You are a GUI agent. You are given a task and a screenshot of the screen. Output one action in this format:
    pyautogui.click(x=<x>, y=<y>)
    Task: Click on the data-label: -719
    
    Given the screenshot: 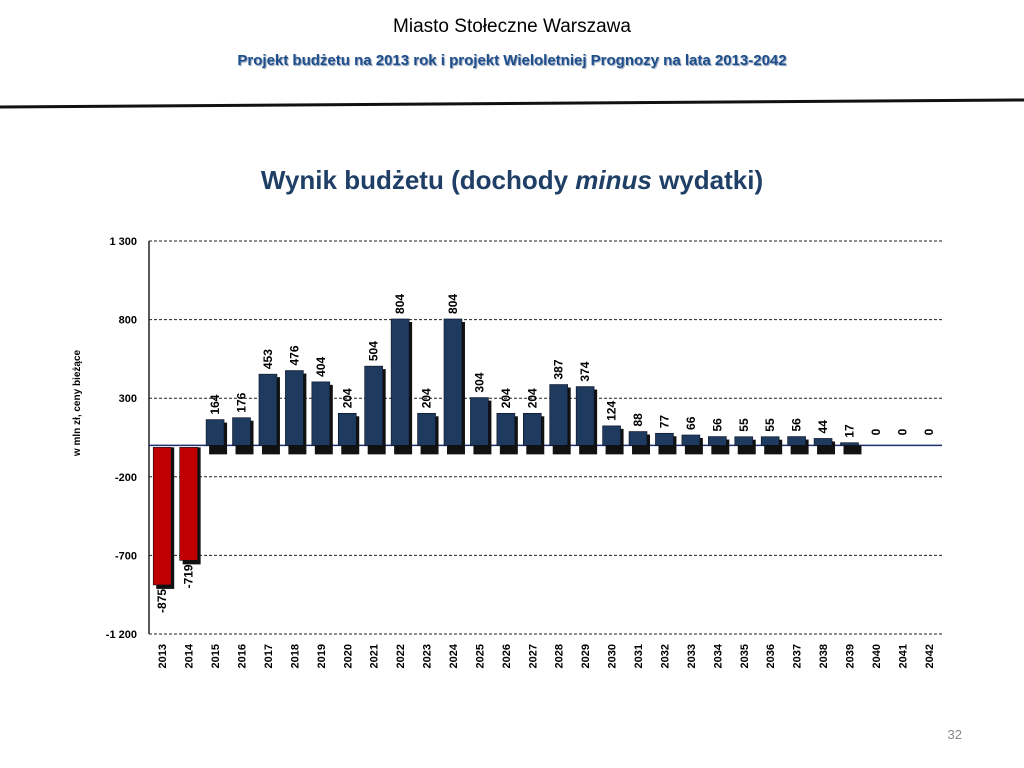 What is the action you would take?
    pyautogui.click(x=189, y=576)
    